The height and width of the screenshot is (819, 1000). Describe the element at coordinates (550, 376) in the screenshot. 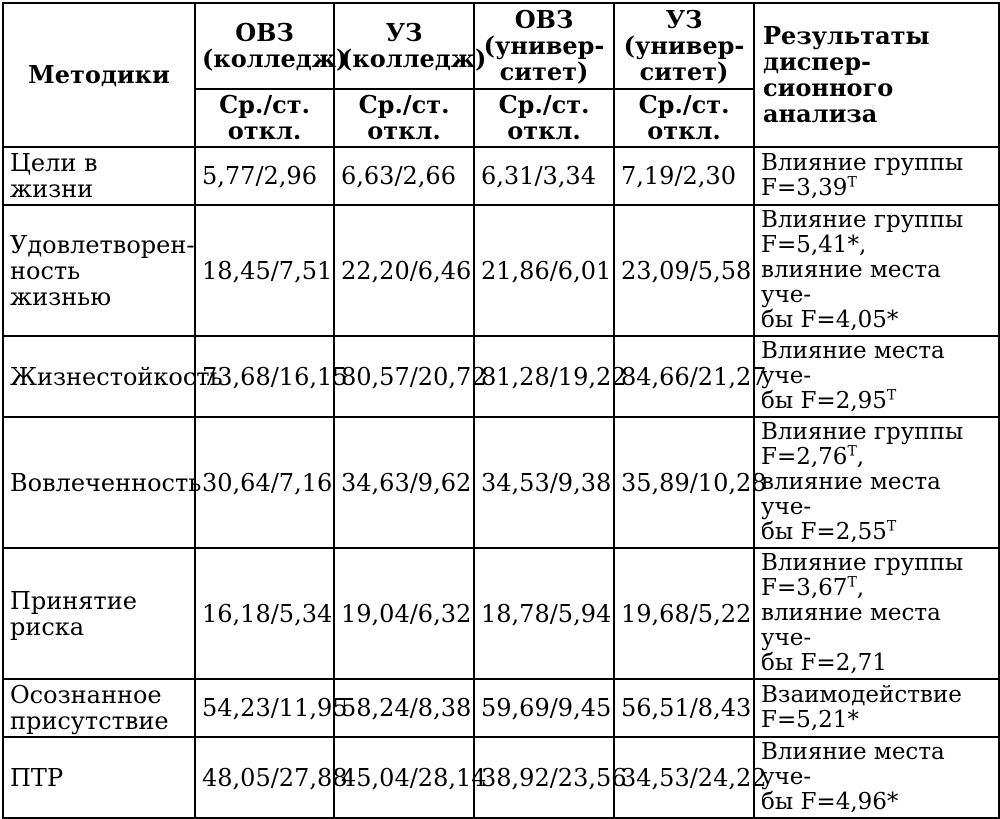

I see `value-cell: 81,28/19,22` at that location.